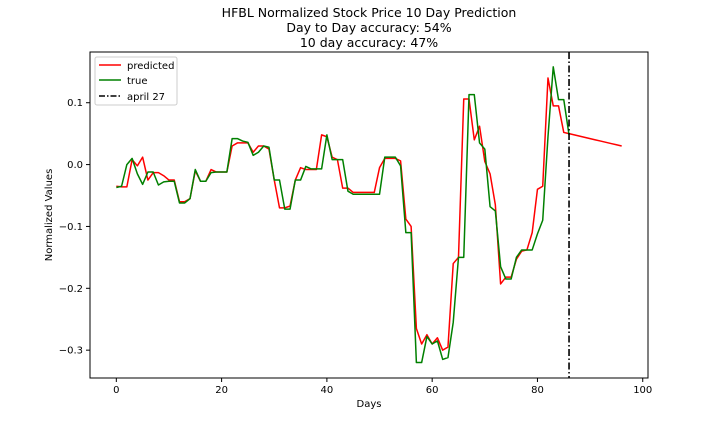 The width and height of the screenshot is (720, 432). I want to click on y-axis-ticks: 0.1 0.0 −0.1 −0.2 −0.3, so click(74, 227).